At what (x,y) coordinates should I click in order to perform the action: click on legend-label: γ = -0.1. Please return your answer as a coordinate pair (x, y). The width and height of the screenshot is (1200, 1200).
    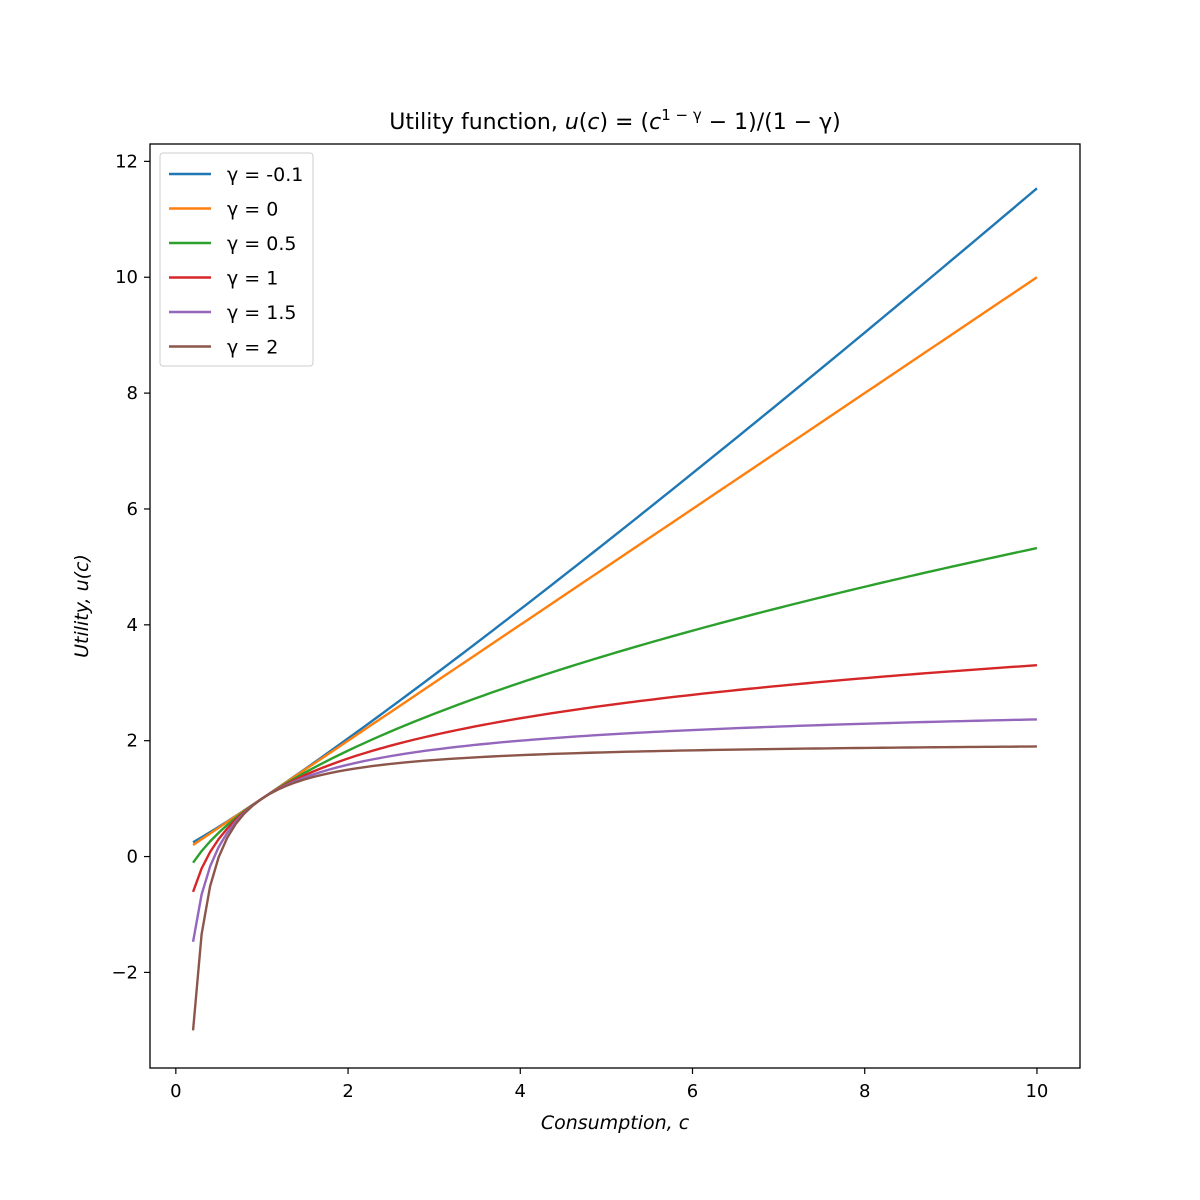
    Looking at the image, I should click on (265, 175).